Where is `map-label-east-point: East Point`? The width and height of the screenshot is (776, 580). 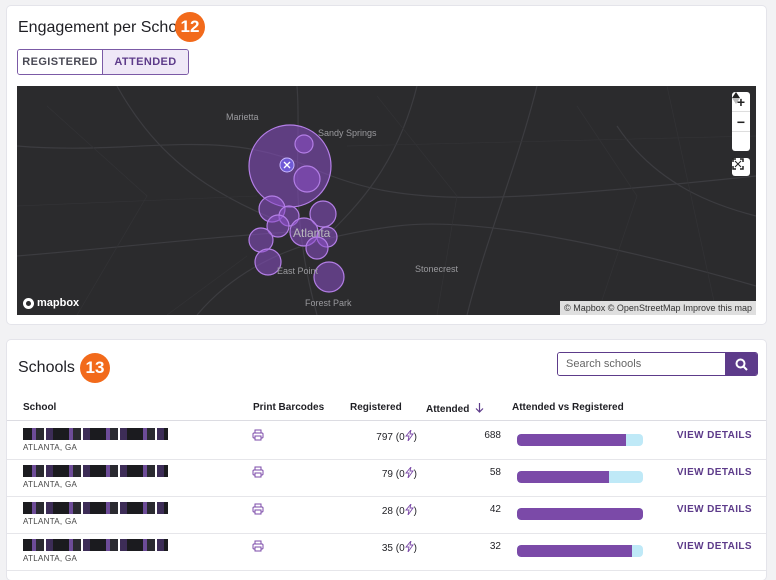 map-label-east-point: East Point is located at coordinates (298, 271).